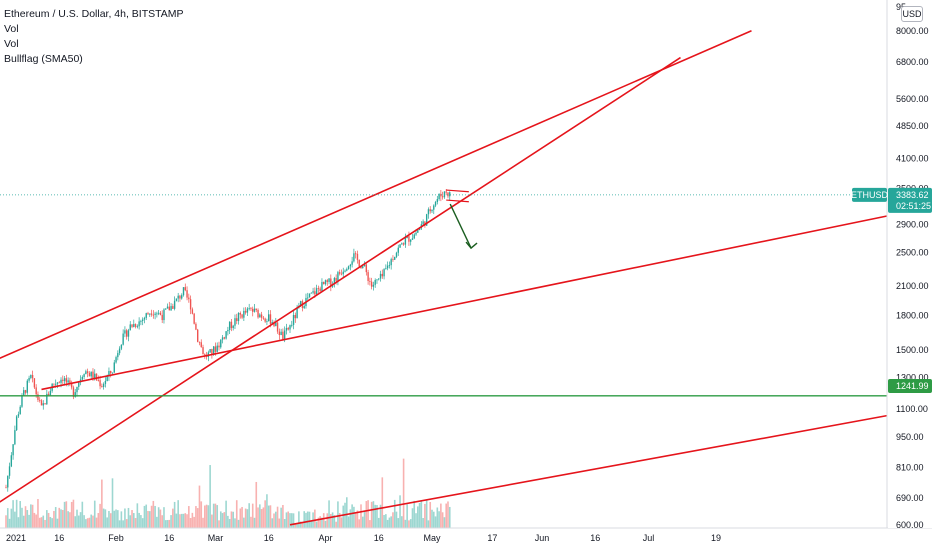 This screenshot has height=550, width=932. What do you see at coordinates (457, 201) in the screenshot?
I see `flag-bottom-line` at bounding box center [457, 201].